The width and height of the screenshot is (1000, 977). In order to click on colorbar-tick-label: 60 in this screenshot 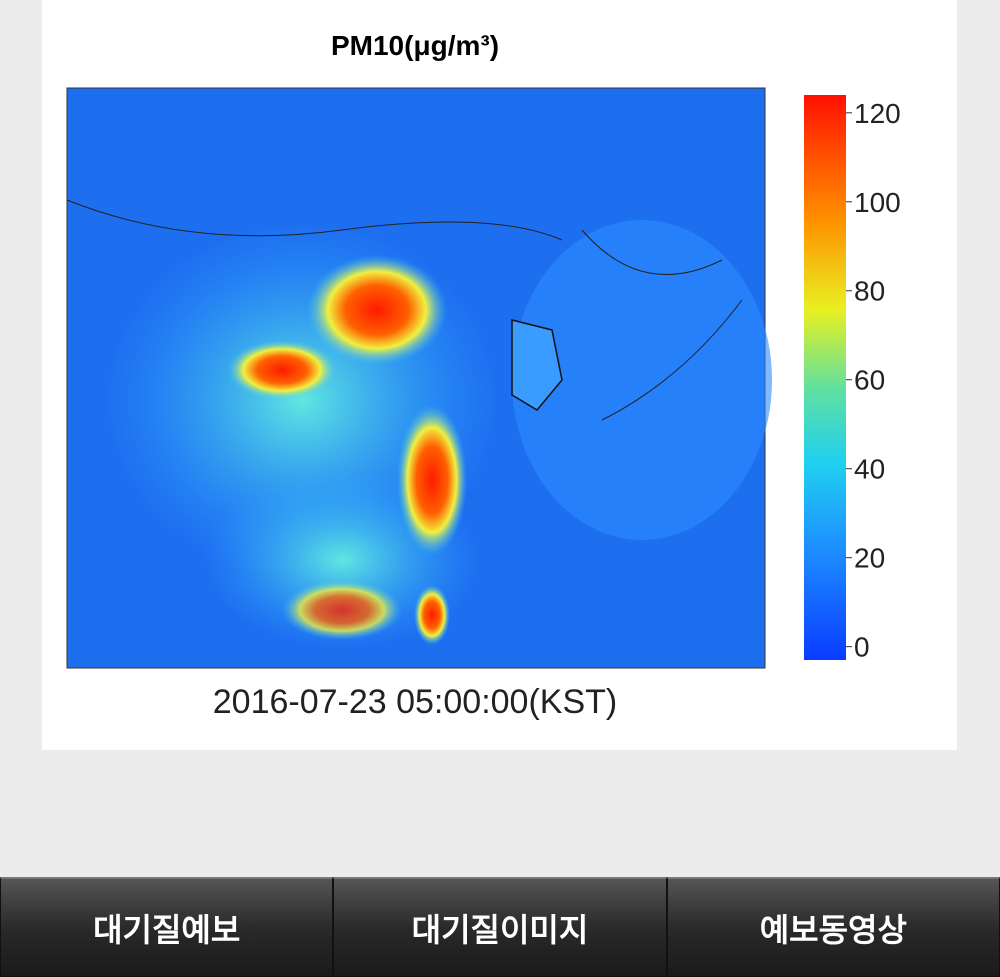, I will do `click(869, 380)`.